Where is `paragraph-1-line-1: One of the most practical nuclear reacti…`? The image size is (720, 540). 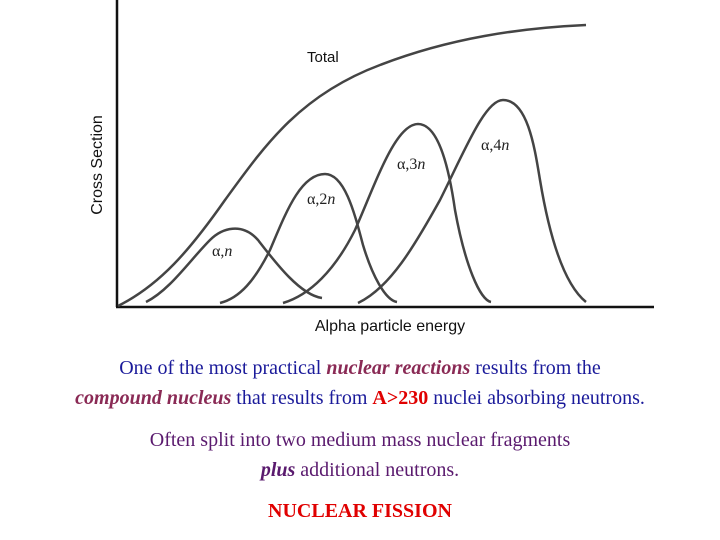 paragraph-1-line-1: One of the most practical nuclear reacti… is located at coordinates (360, 368).